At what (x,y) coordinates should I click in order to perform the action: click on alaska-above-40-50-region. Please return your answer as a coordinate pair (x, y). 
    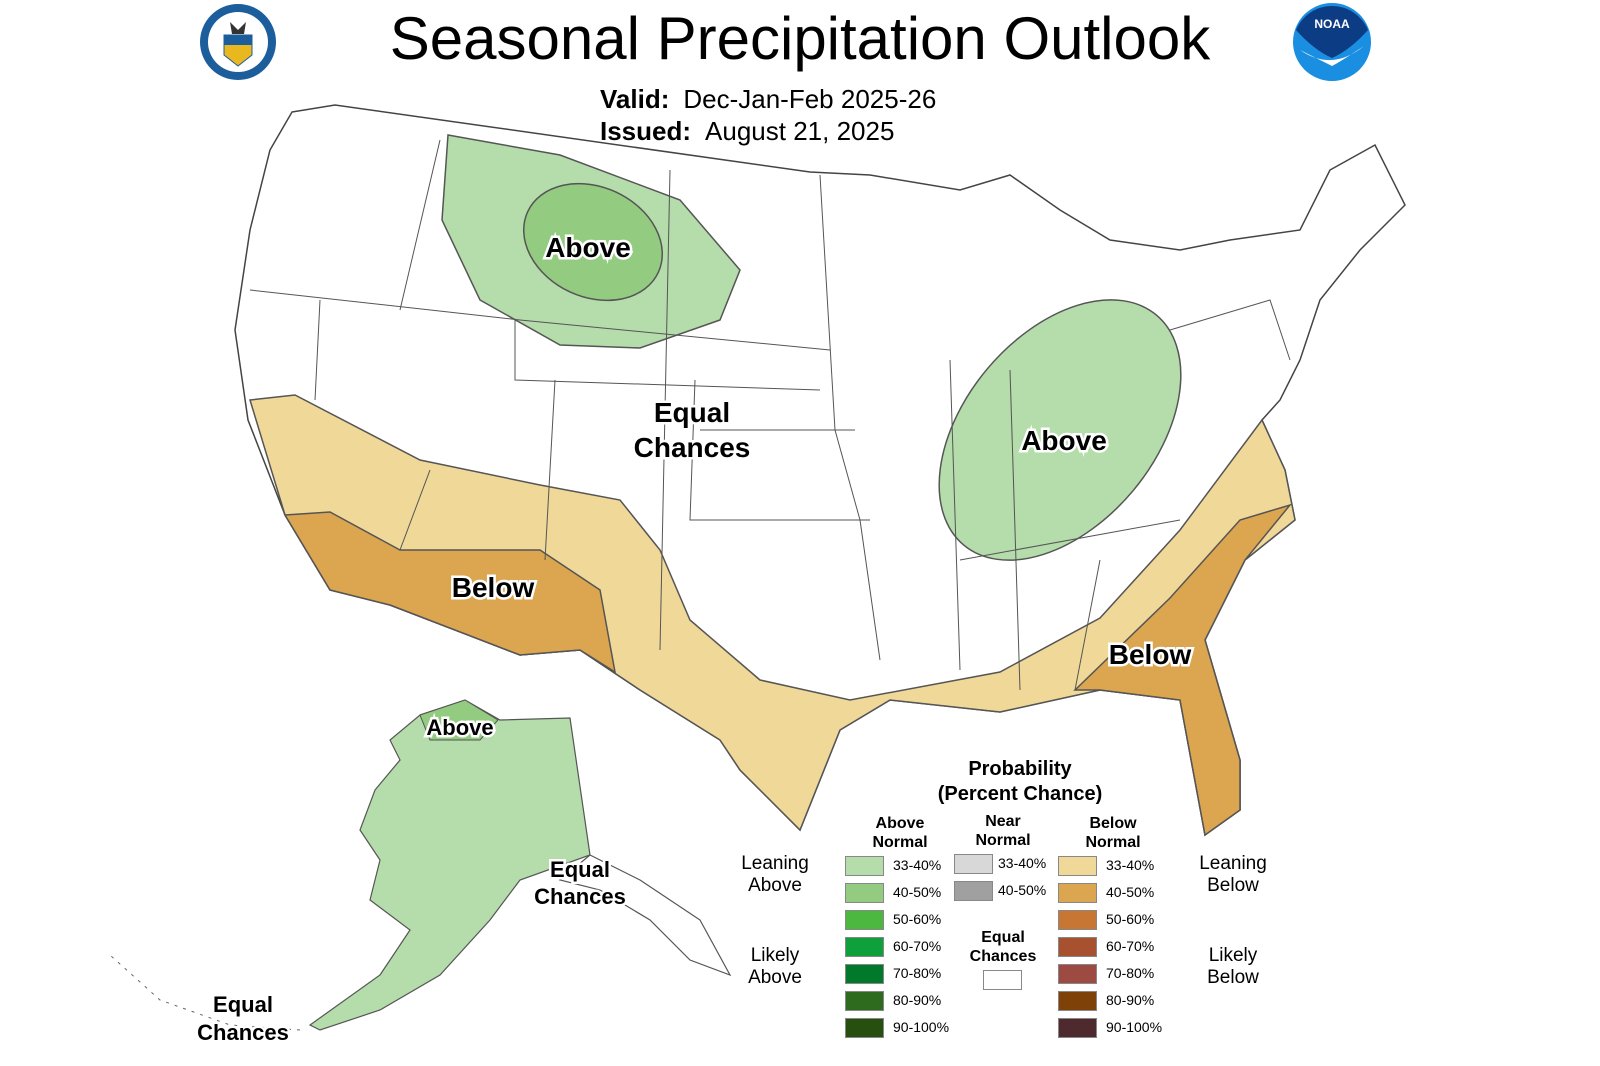
    Looking at the image, I should click on (459, 720).